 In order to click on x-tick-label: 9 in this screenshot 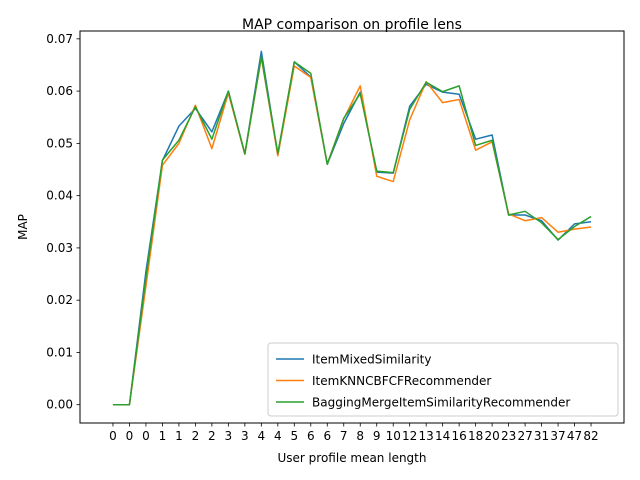, I will do `click(377, 436)`.